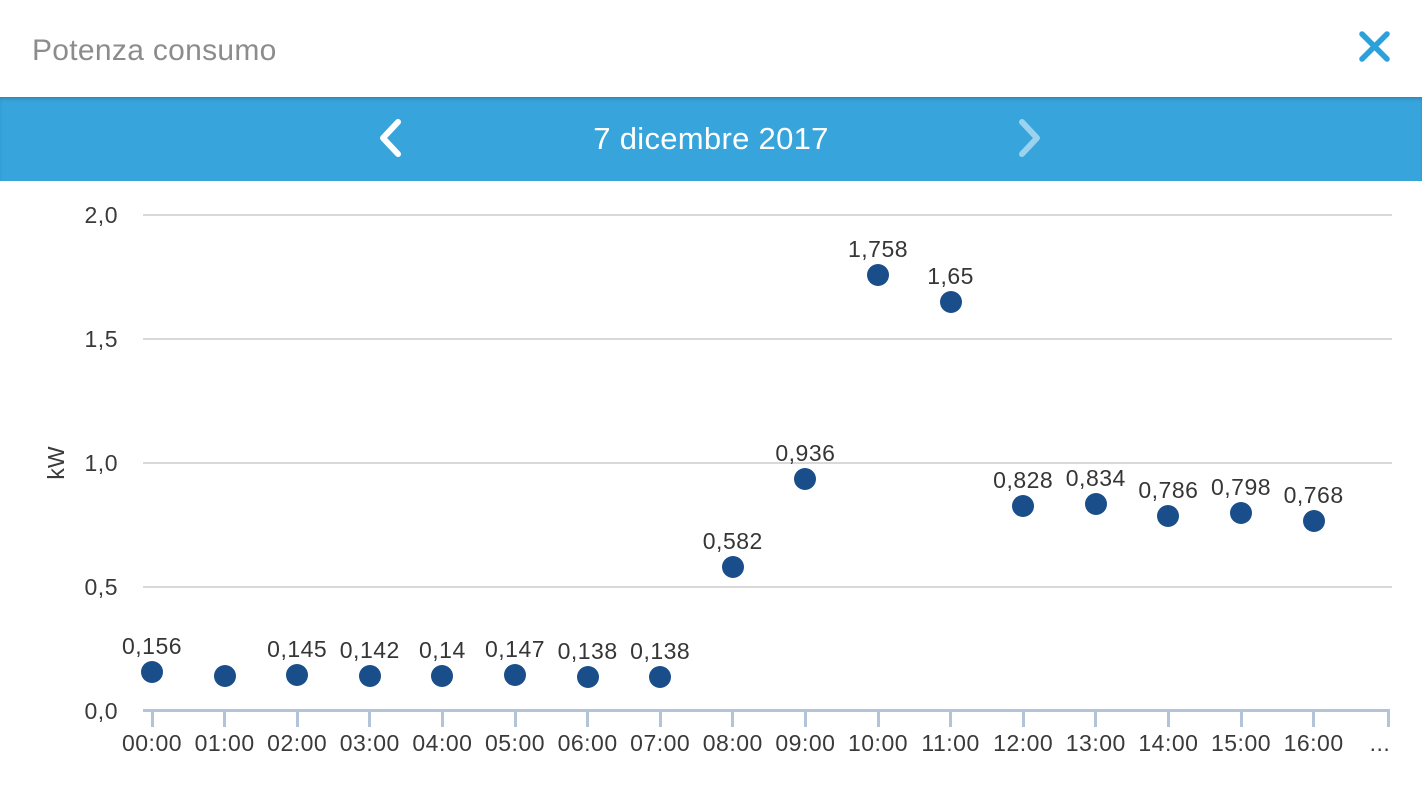 The width and height of the screenshot is (1422, 800). Describe the element at coordinates (152, 743) in the screenshot. I see `x-axis-tick-label: 00:00` at that location.